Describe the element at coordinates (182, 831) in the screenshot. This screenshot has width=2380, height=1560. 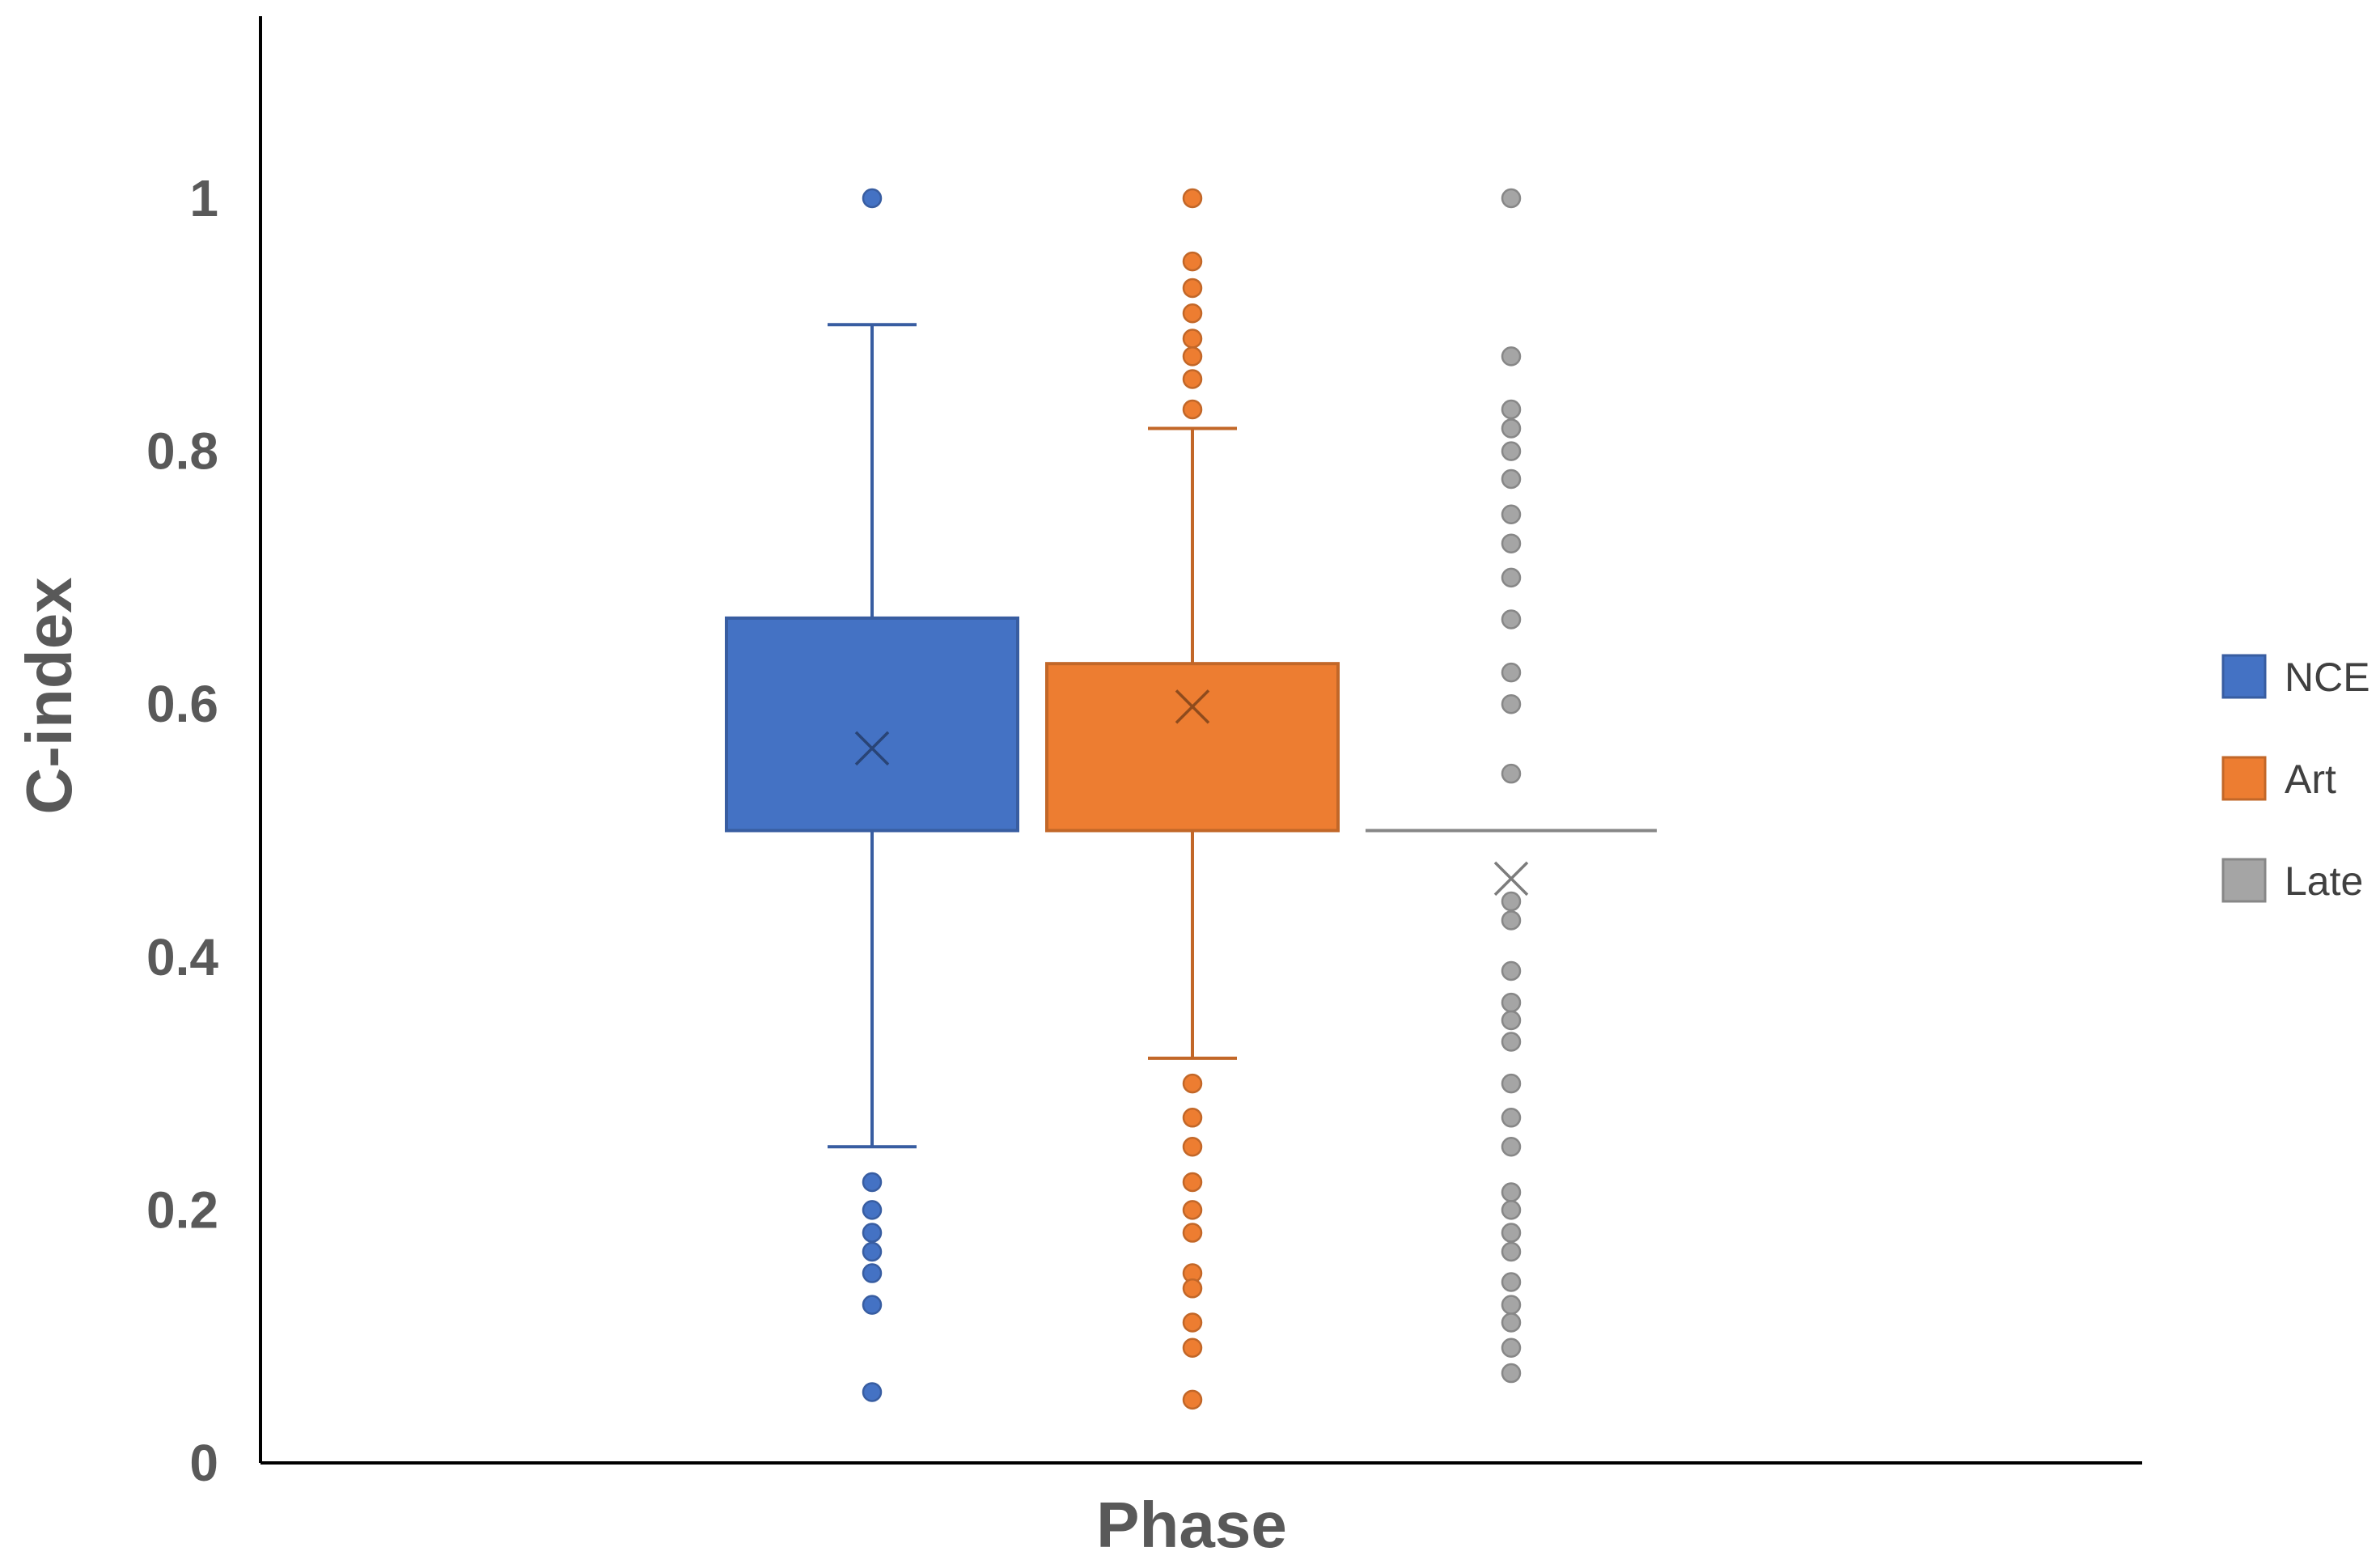
I see `y-axis-ticks: 0 0.2 0.4 0.6 0.8 1` at that location.